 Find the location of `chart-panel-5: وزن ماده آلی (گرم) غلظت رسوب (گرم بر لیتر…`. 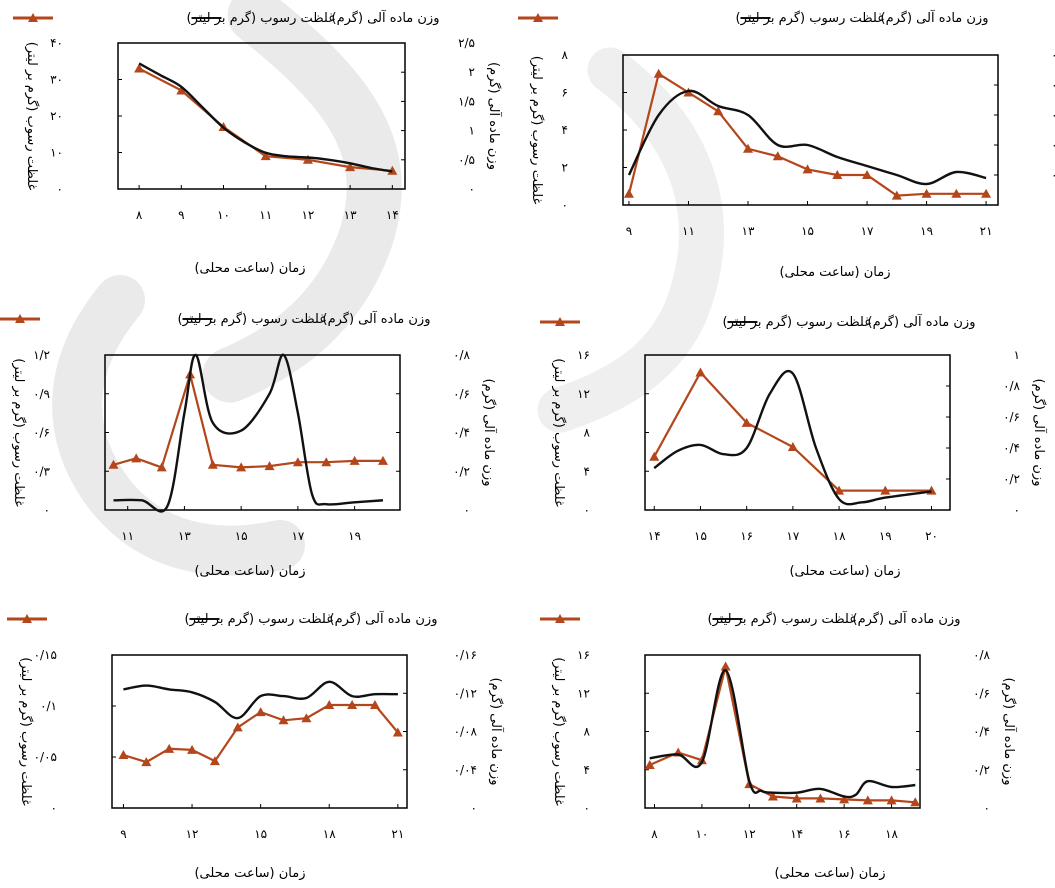

chart-panel-5: وزن ماده آلی (گرم) غلظت رسوب (گرم بر لیتر… is located at coordinates (256, 745).